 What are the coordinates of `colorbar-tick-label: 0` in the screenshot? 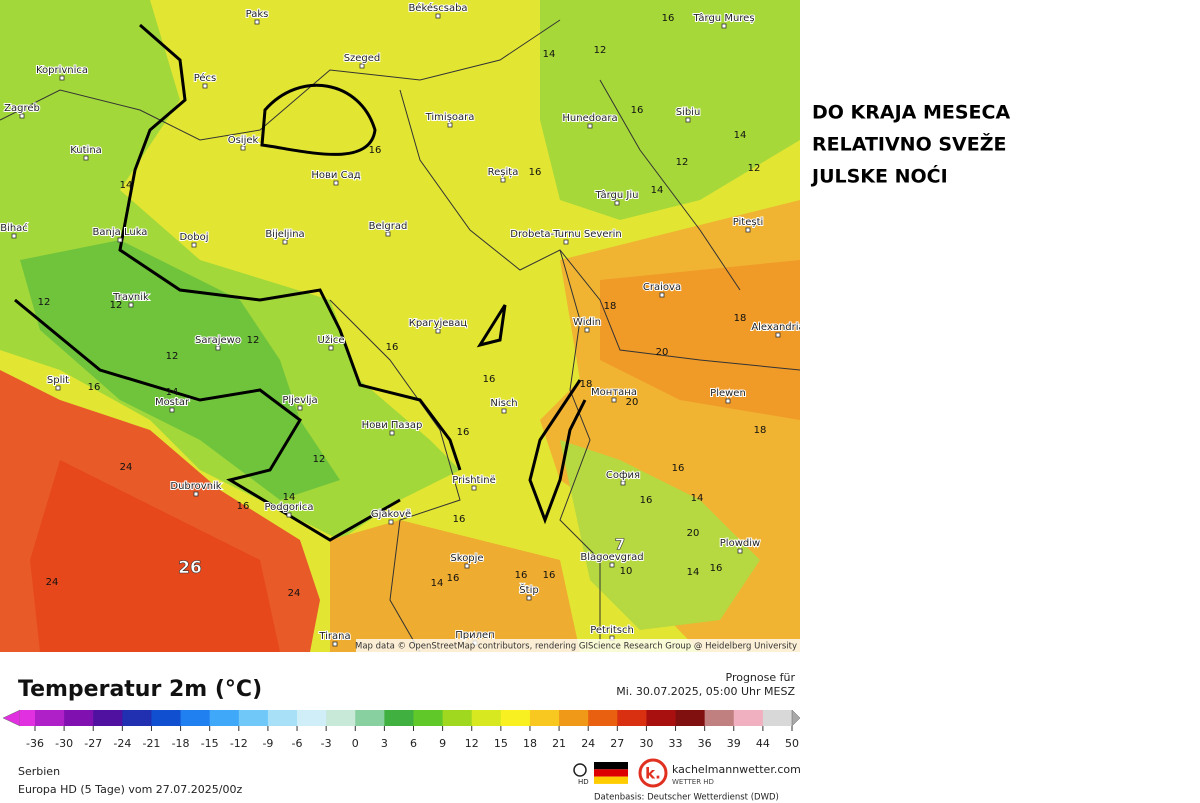 It's located at (355, 743).